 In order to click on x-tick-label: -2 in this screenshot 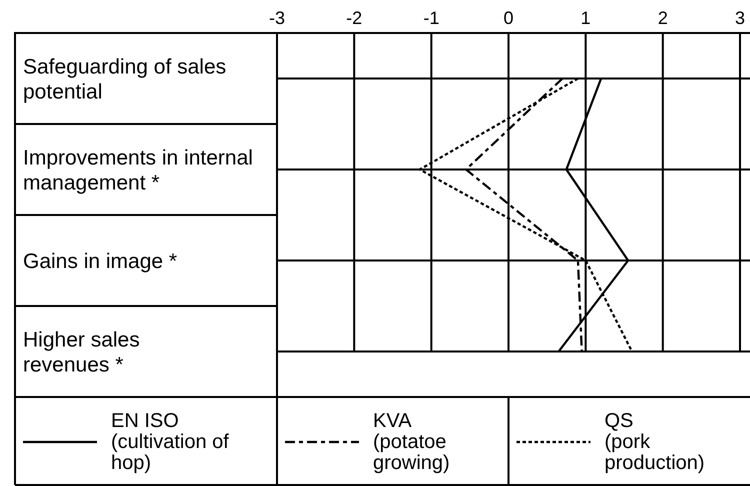, I will do `click(354, 18)`.